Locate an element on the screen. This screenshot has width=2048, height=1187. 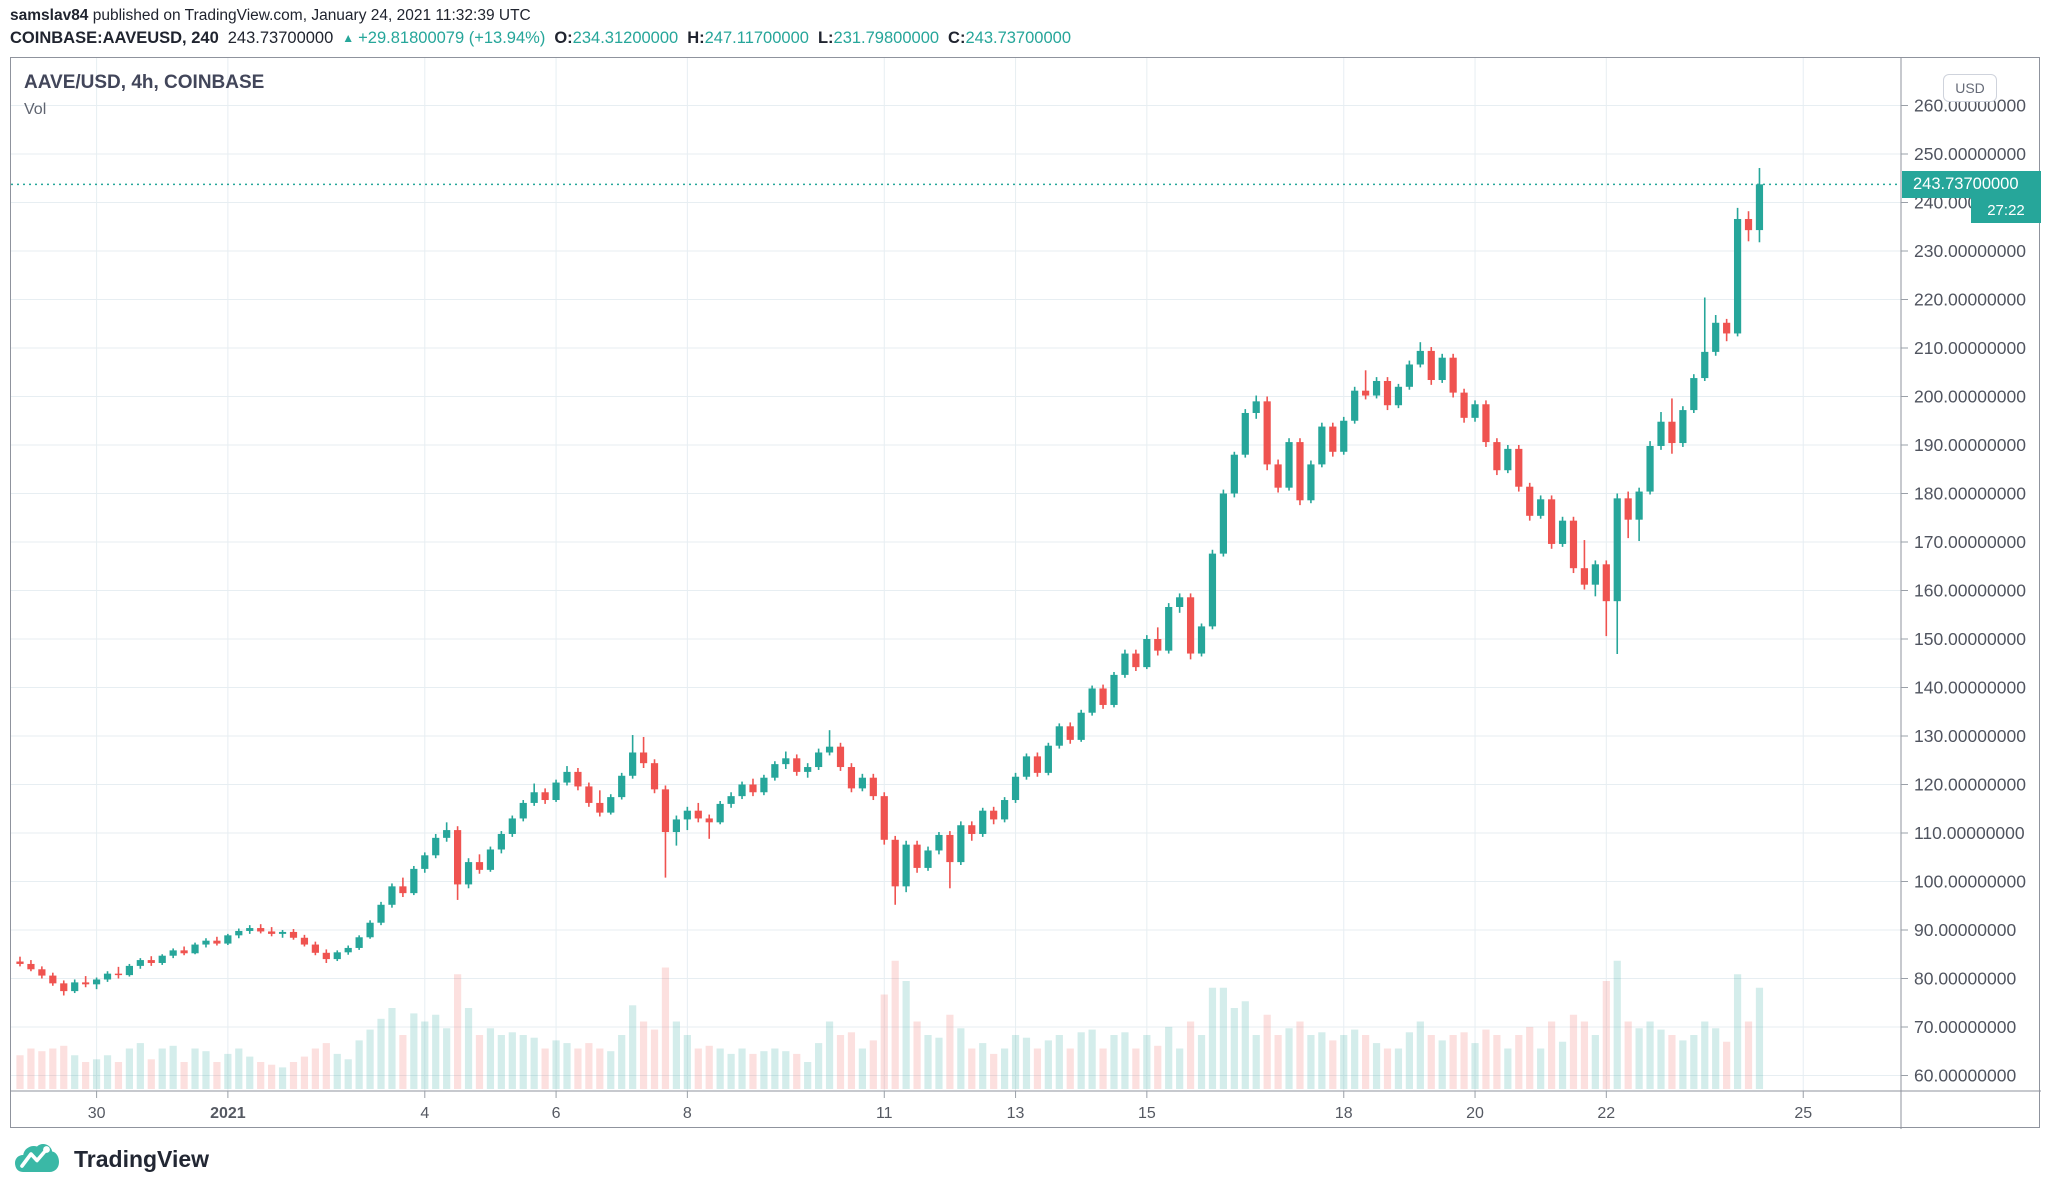
time-tick-label: 6 is located at coordinates (556, 1113).